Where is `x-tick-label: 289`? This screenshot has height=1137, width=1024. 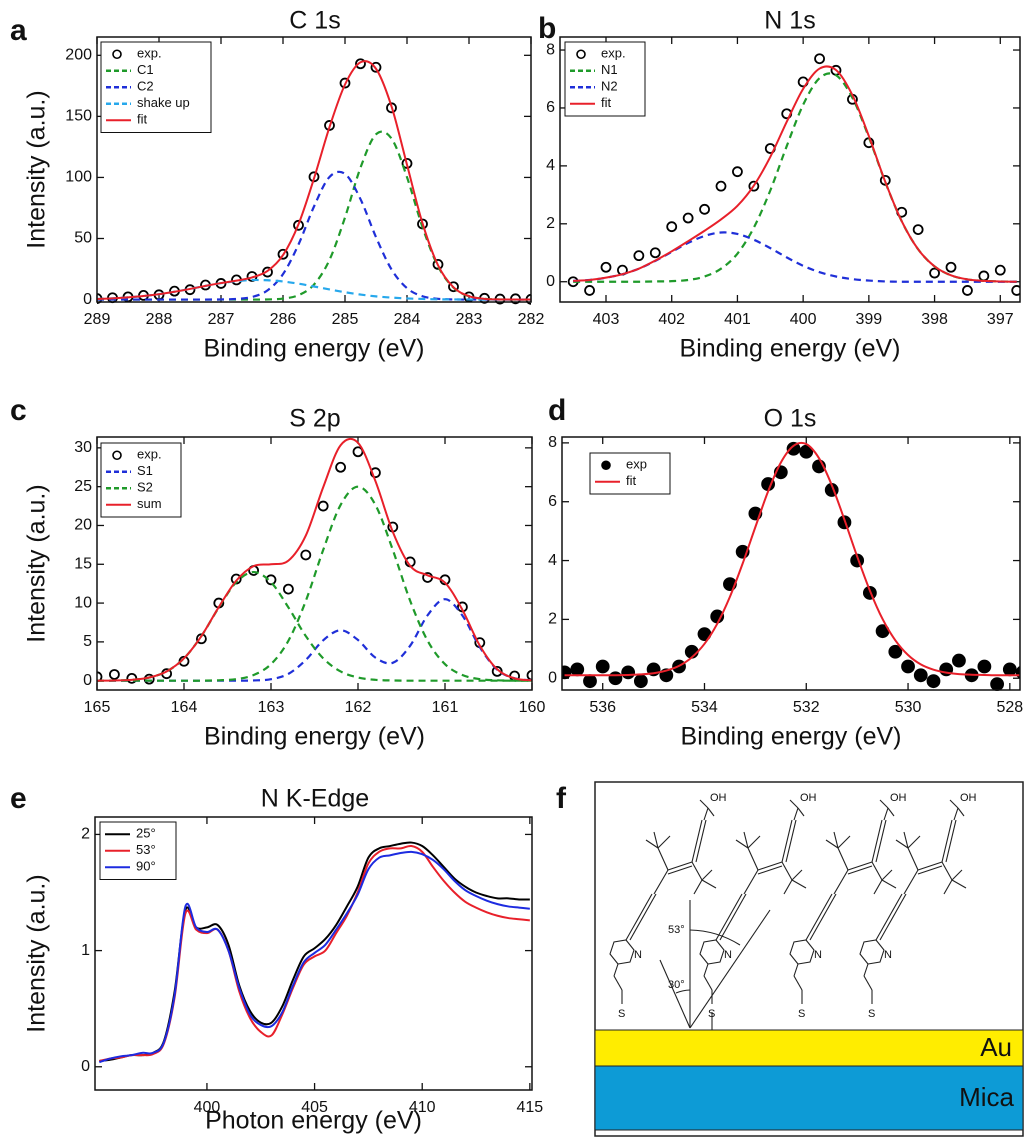
x-tick-label: 289 is located at coordinates (97, 319).